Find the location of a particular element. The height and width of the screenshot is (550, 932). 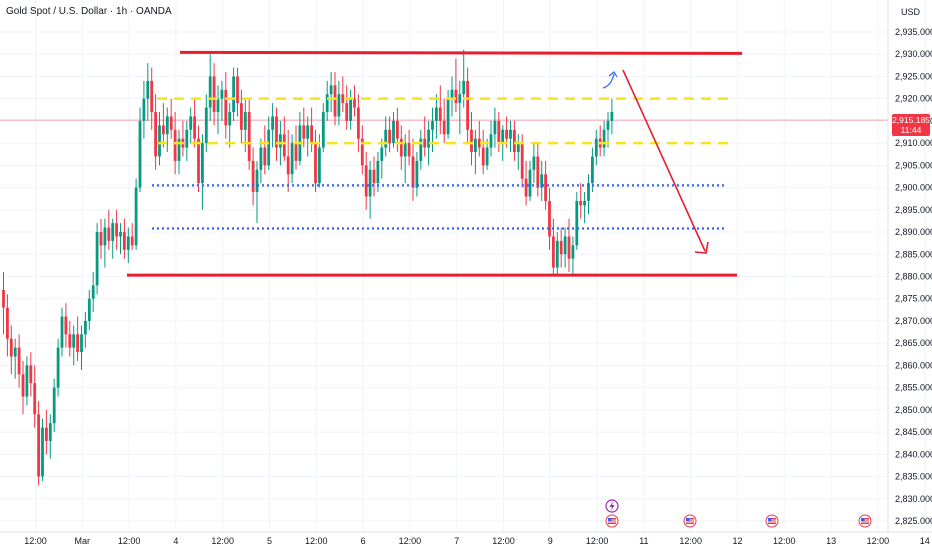

time-tick-label: 4 is located at coordinates (175, 541).